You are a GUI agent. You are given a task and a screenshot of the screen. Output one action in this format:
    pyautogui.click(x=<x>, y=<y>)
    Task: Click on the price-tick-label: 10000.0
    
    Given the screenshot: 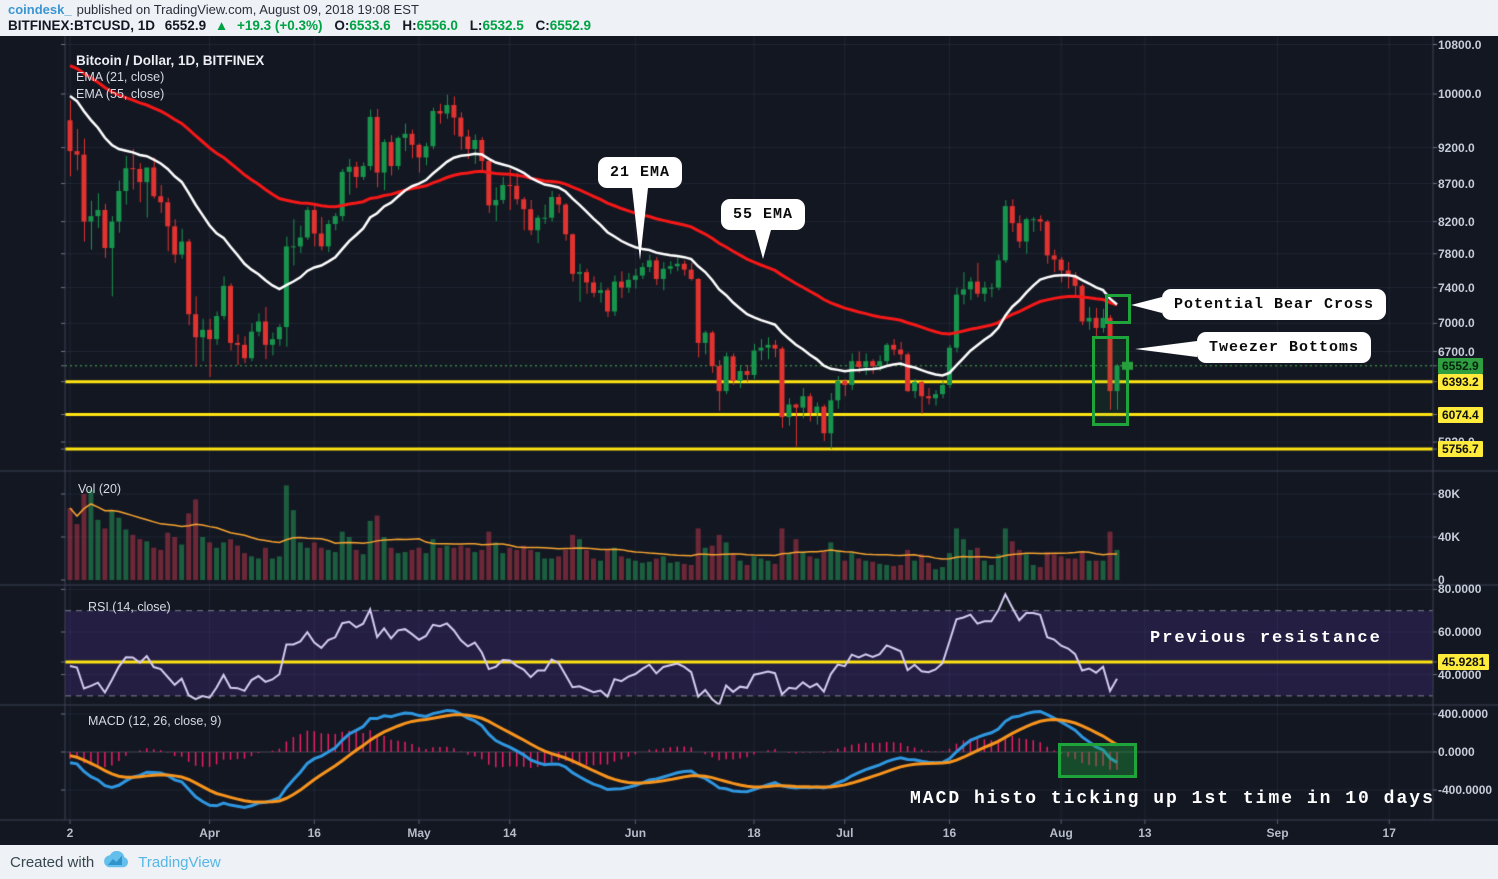 What is the action you would take?
    pyautogui.click(x=1460, y=94)
    